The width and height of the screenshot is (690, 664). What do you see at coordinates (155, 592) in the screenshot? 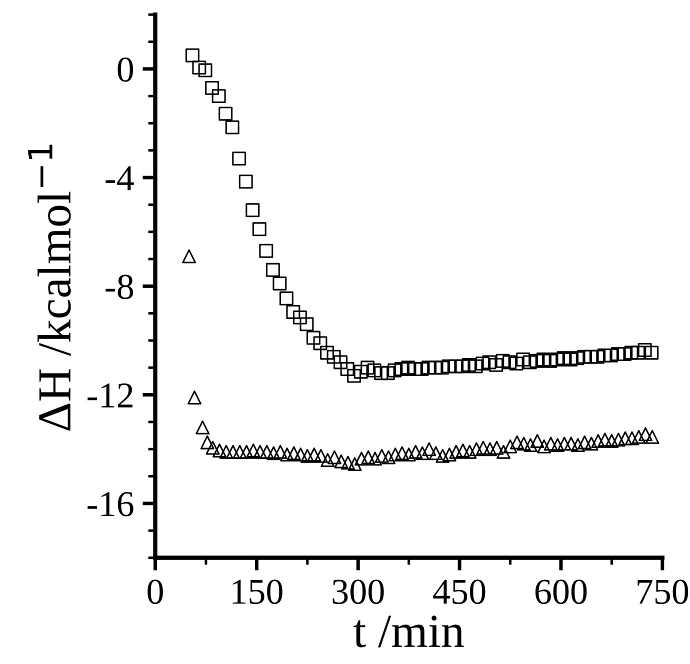
I see `x-tick-label: 0` at bounding box center [155, 592].